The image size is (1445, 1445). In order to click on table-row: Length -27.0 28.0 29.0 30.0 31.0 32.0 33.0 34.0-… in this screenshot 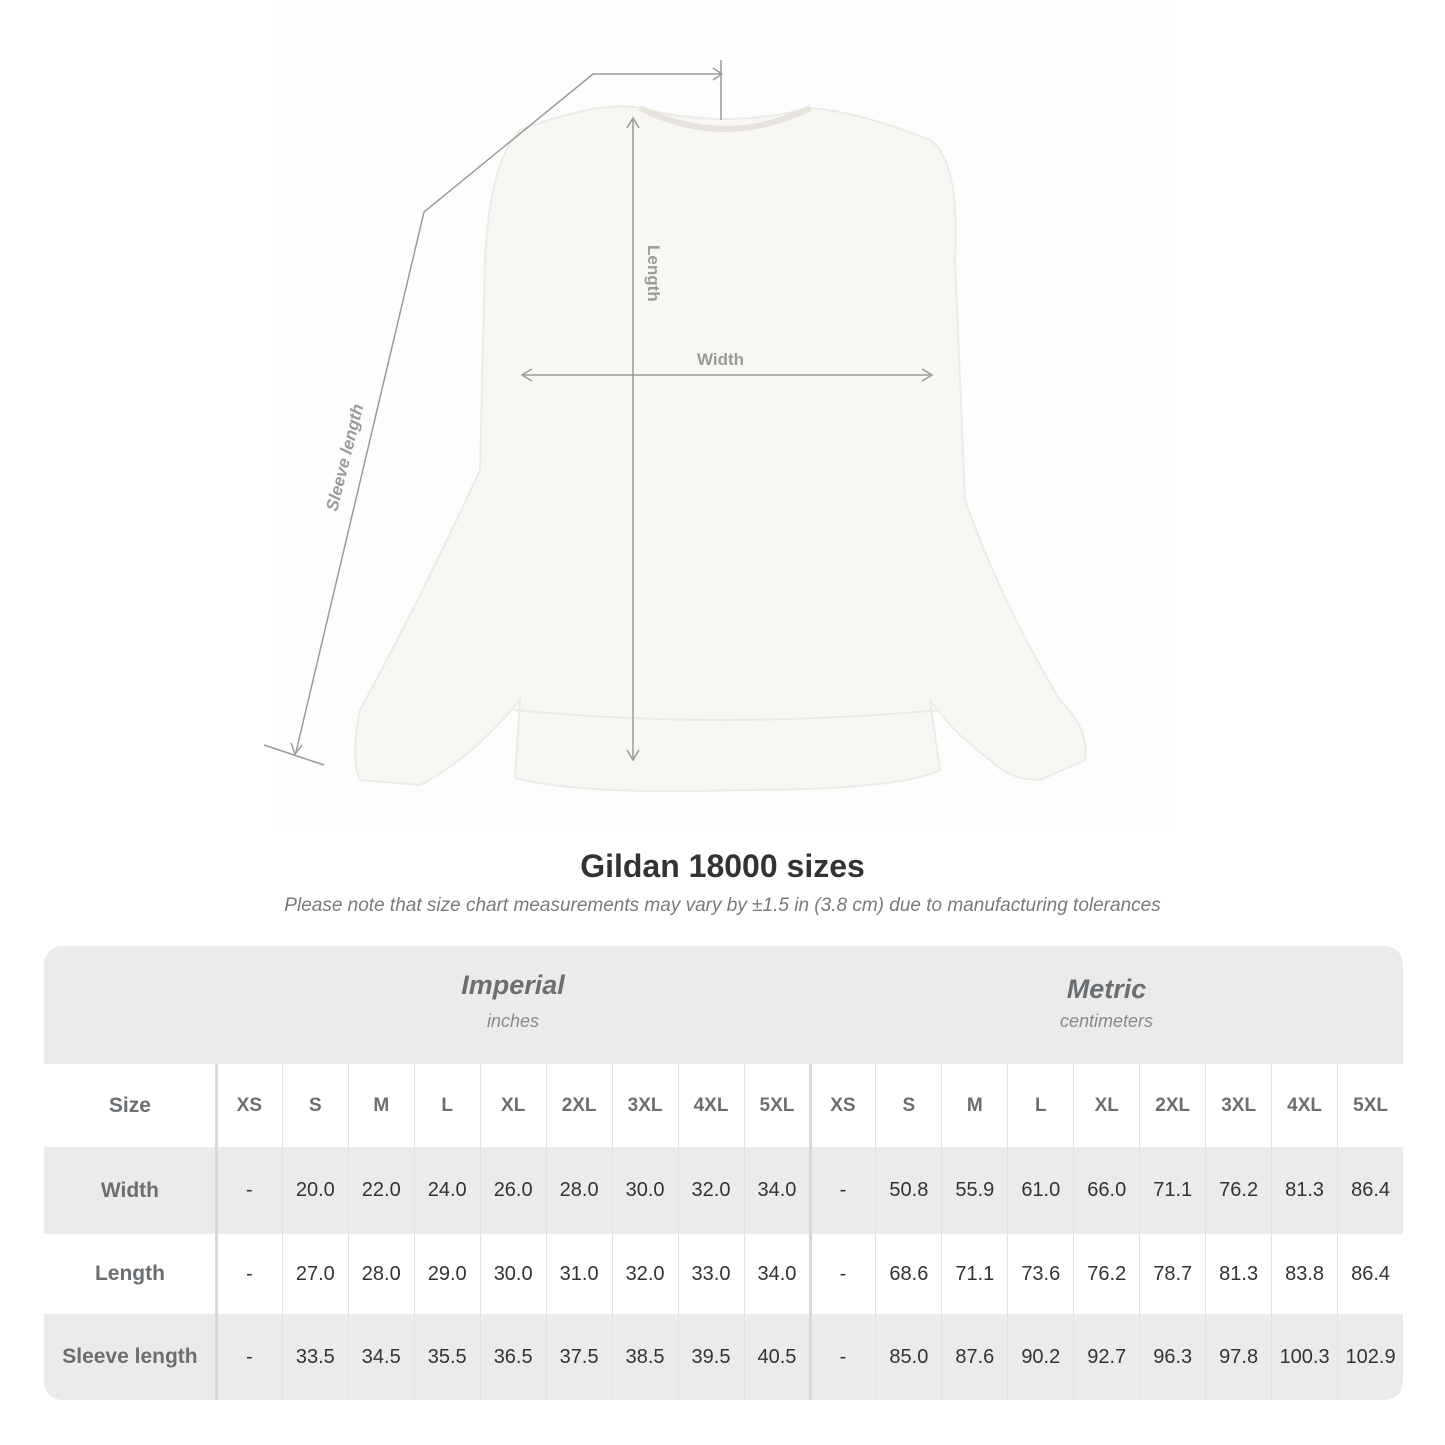, I will do `click(723, 1274)`.